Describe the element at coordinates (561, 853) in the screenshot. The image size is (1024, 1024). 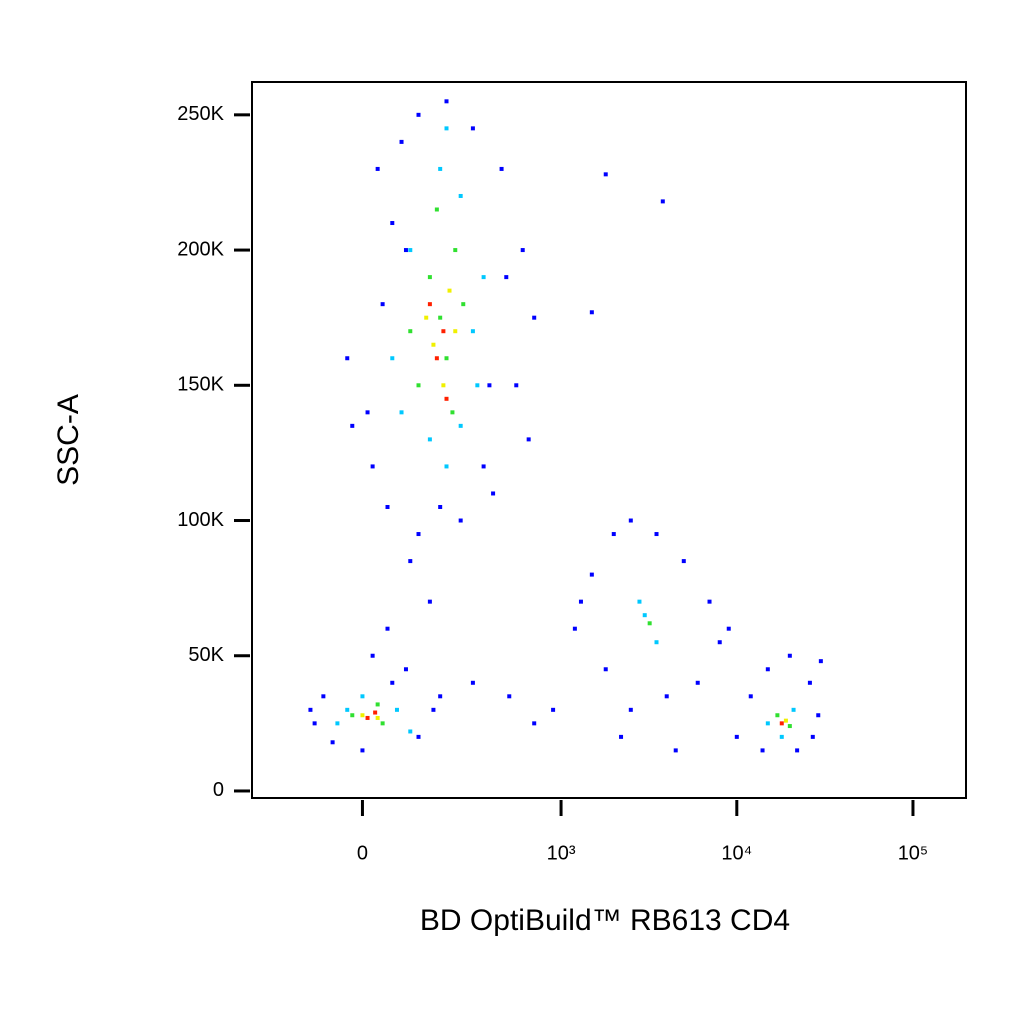
I see `x-tick-label: 10³` at that location.